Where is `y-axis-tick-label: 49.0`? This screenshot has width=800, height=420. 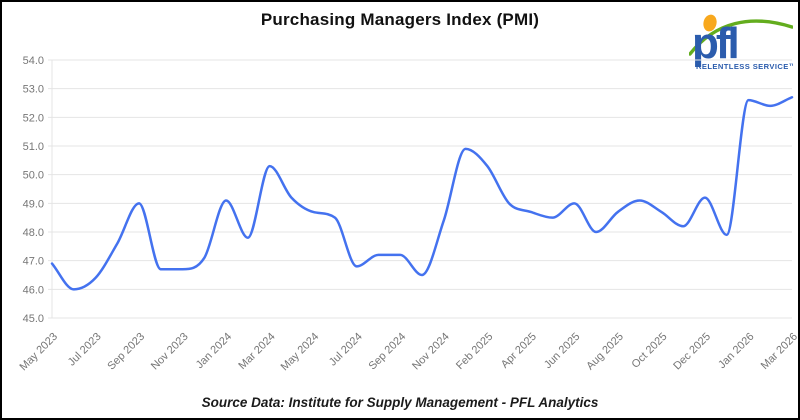
y-axis-tick-label: 49.0 is located at coordinates (33, 204).